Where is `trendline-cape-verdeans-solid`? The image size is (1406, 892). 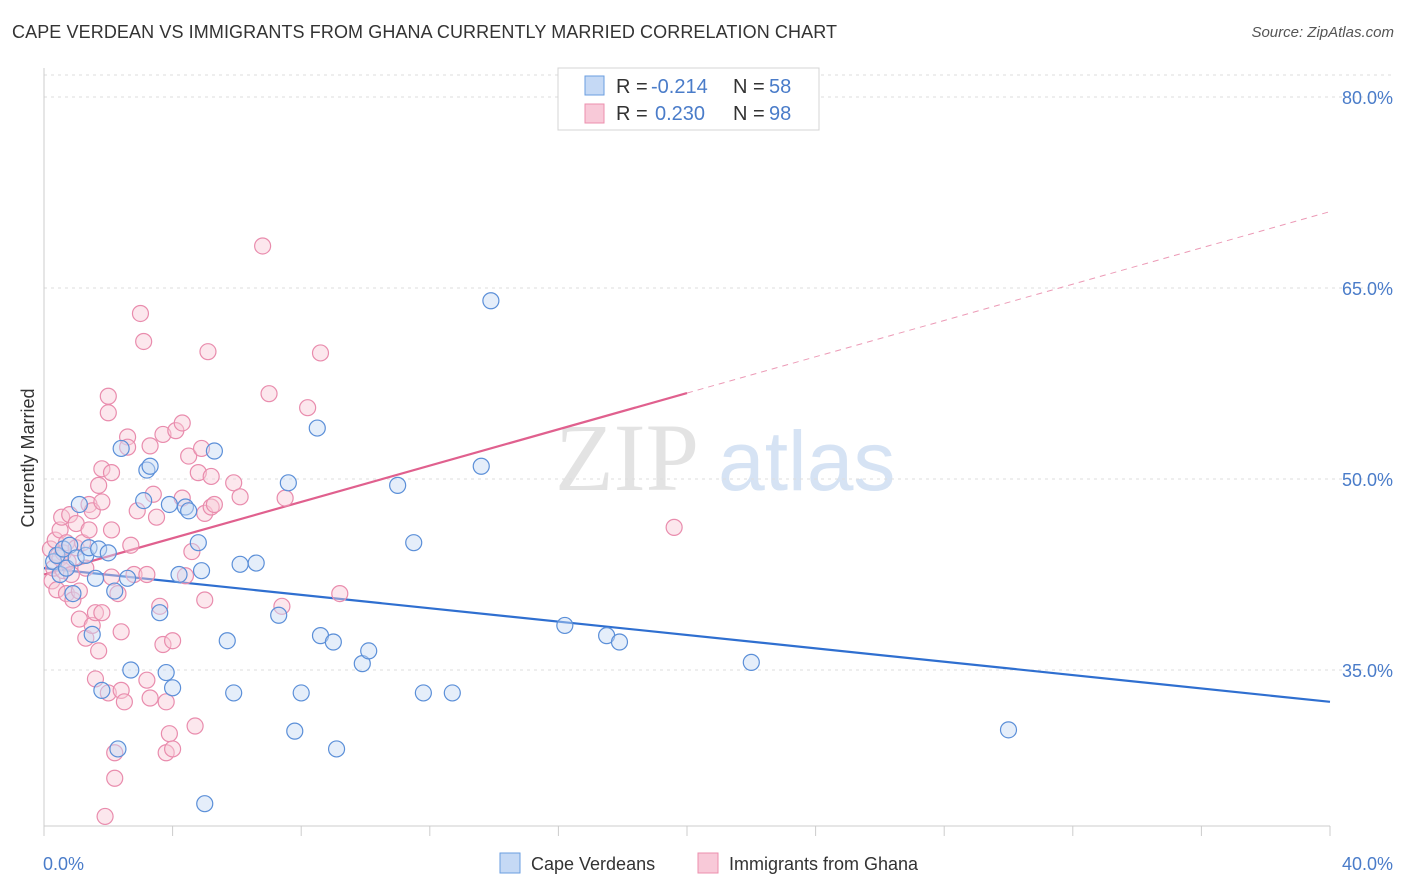 trendline-cape-verdeans-solid is located at coordinates (687, 635).